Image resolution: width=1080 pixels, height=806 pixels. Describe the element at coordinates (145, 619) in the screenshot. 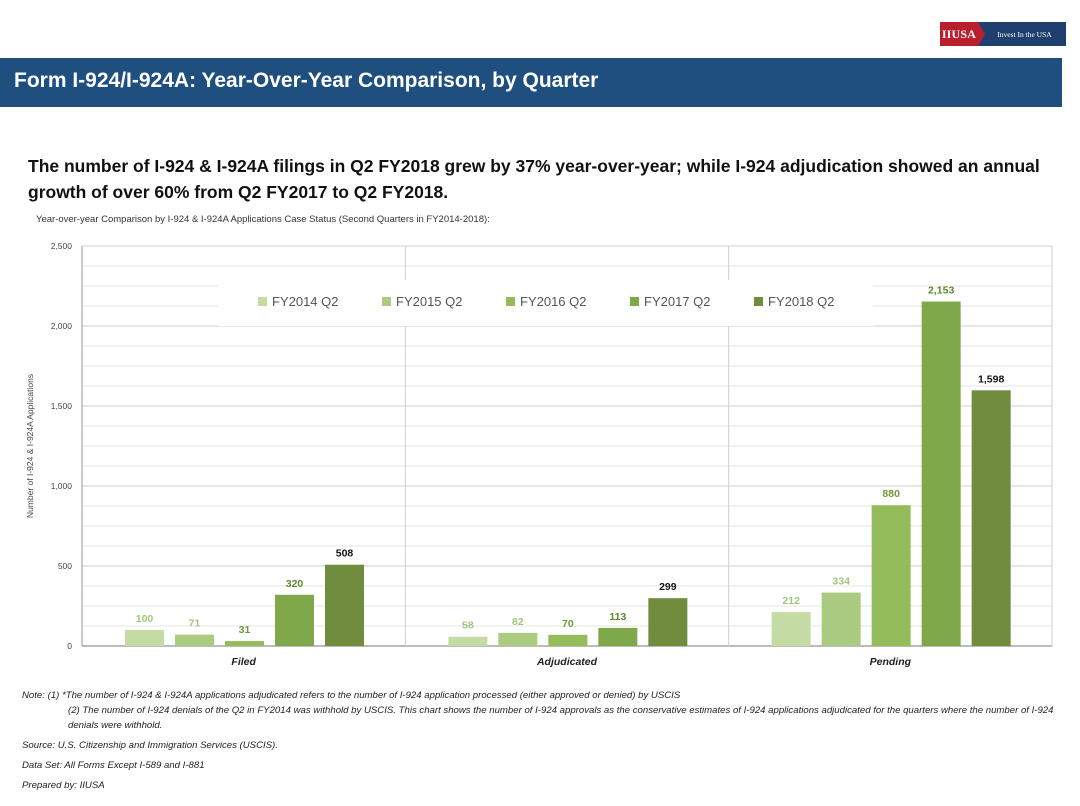

I see `data-label: 100` at that location.